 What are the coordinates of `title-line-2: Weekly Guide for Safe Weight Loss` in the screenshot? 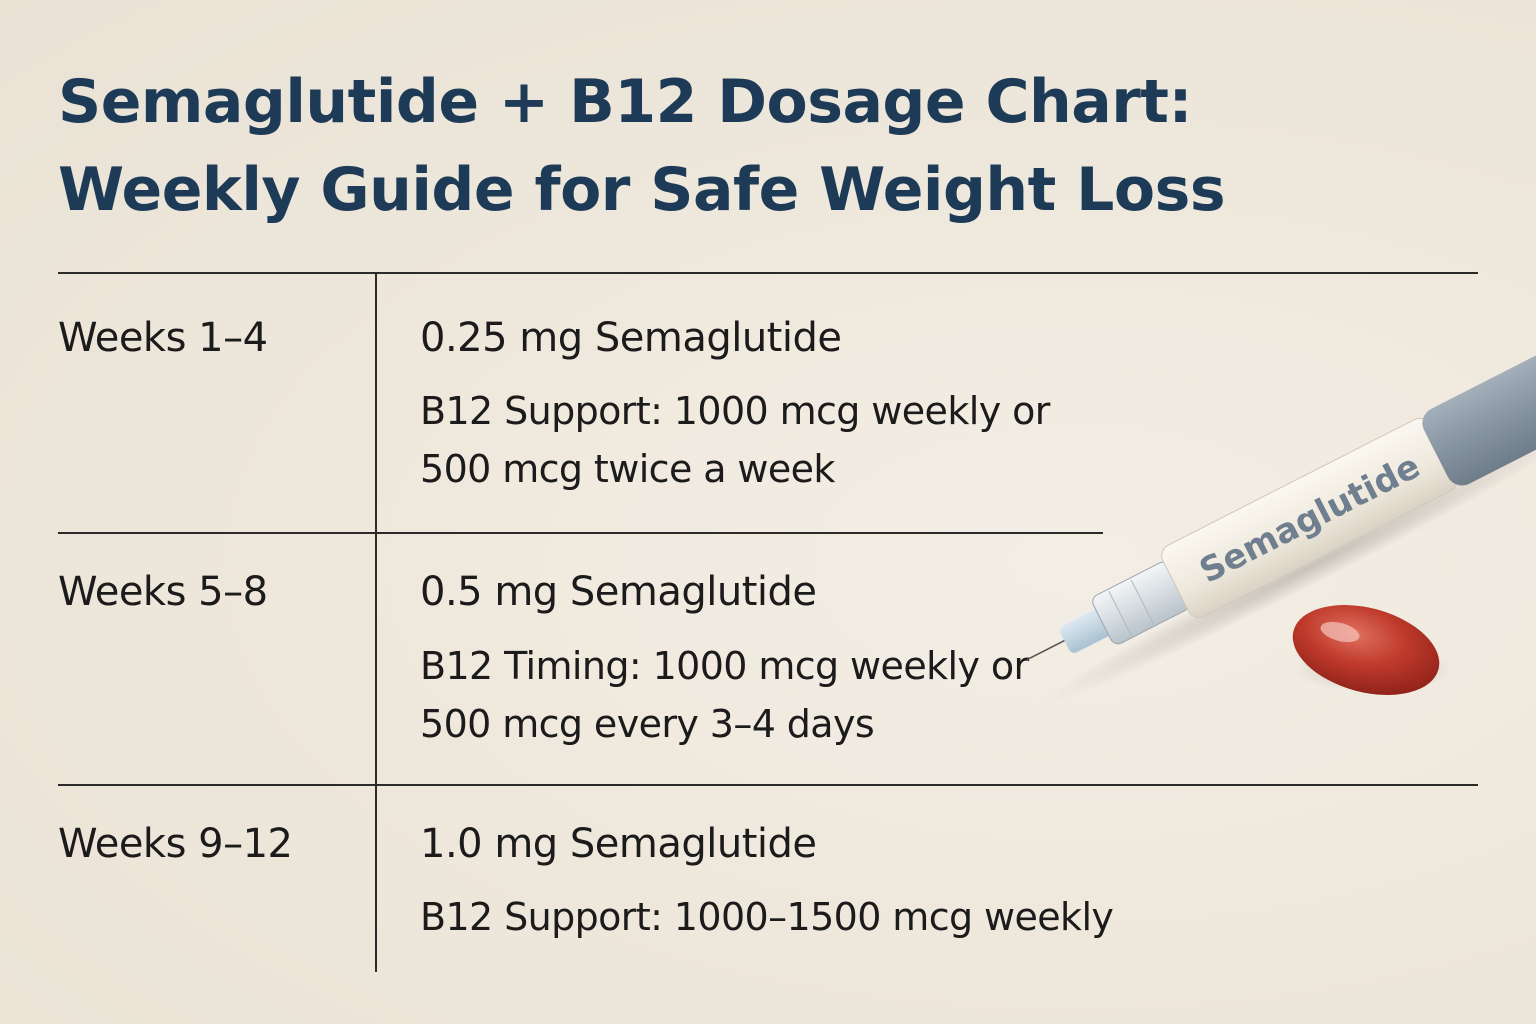 It's located at (642, 190).